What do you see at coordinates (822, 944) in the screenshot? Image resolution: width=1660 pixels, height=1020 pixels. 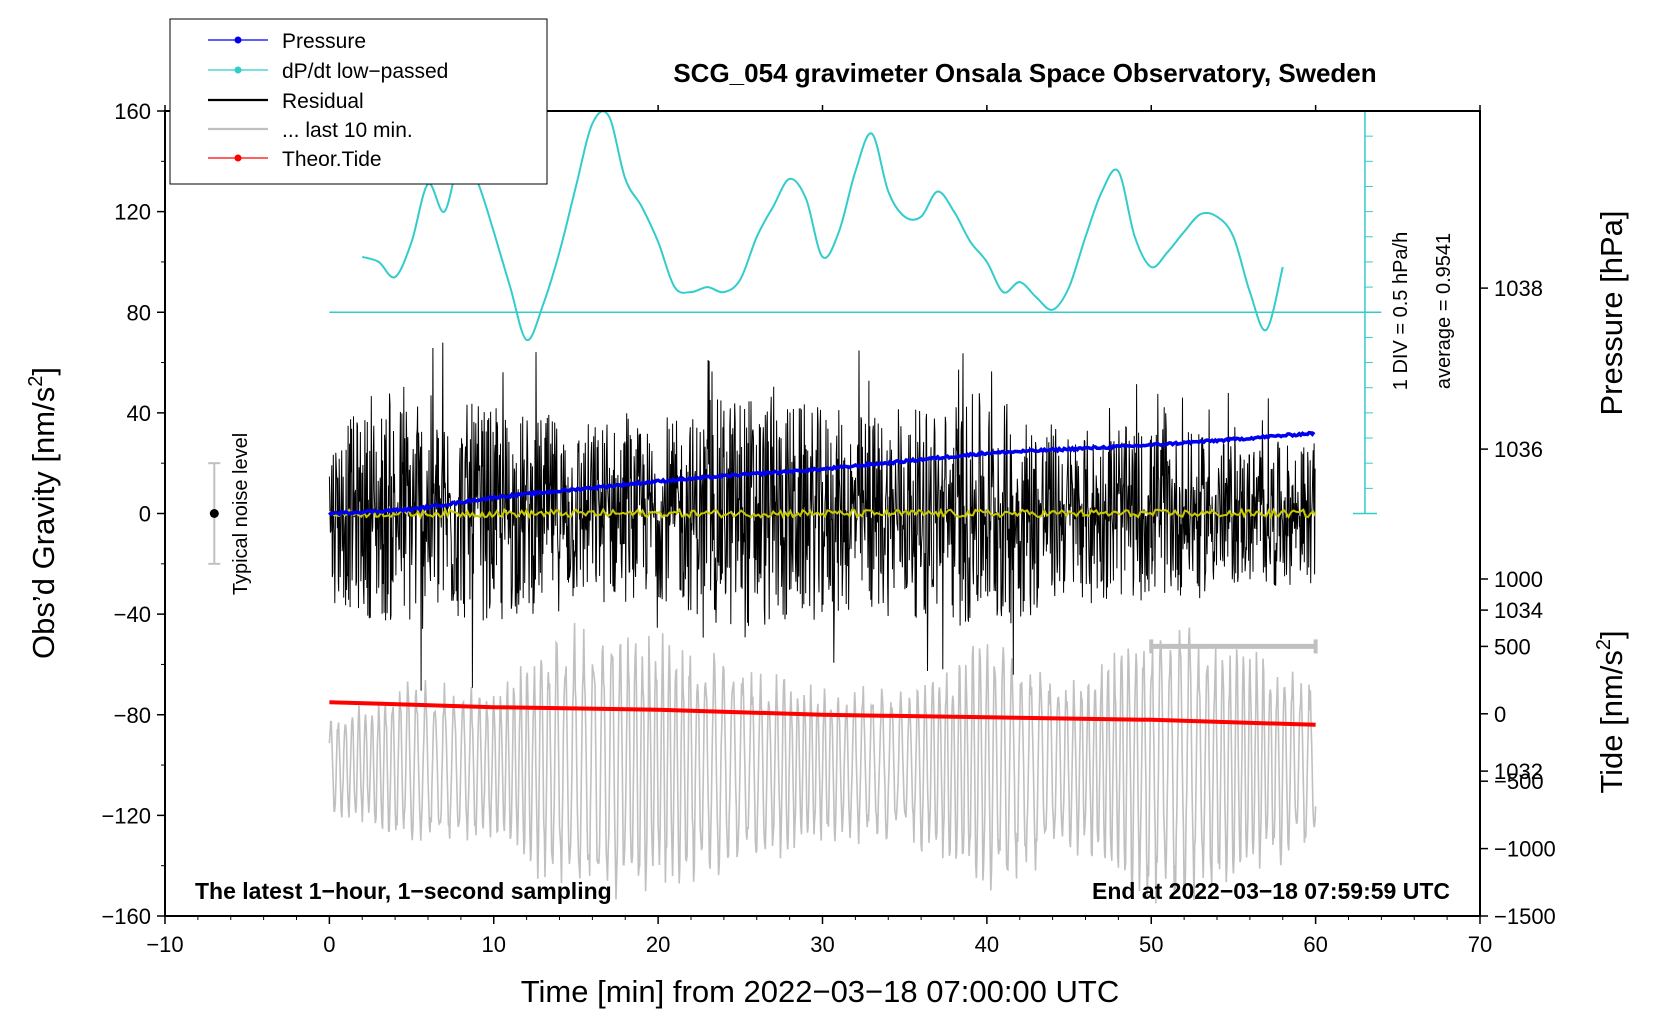 I see `x-tick-label: 30` at bounding box center [822, 944].